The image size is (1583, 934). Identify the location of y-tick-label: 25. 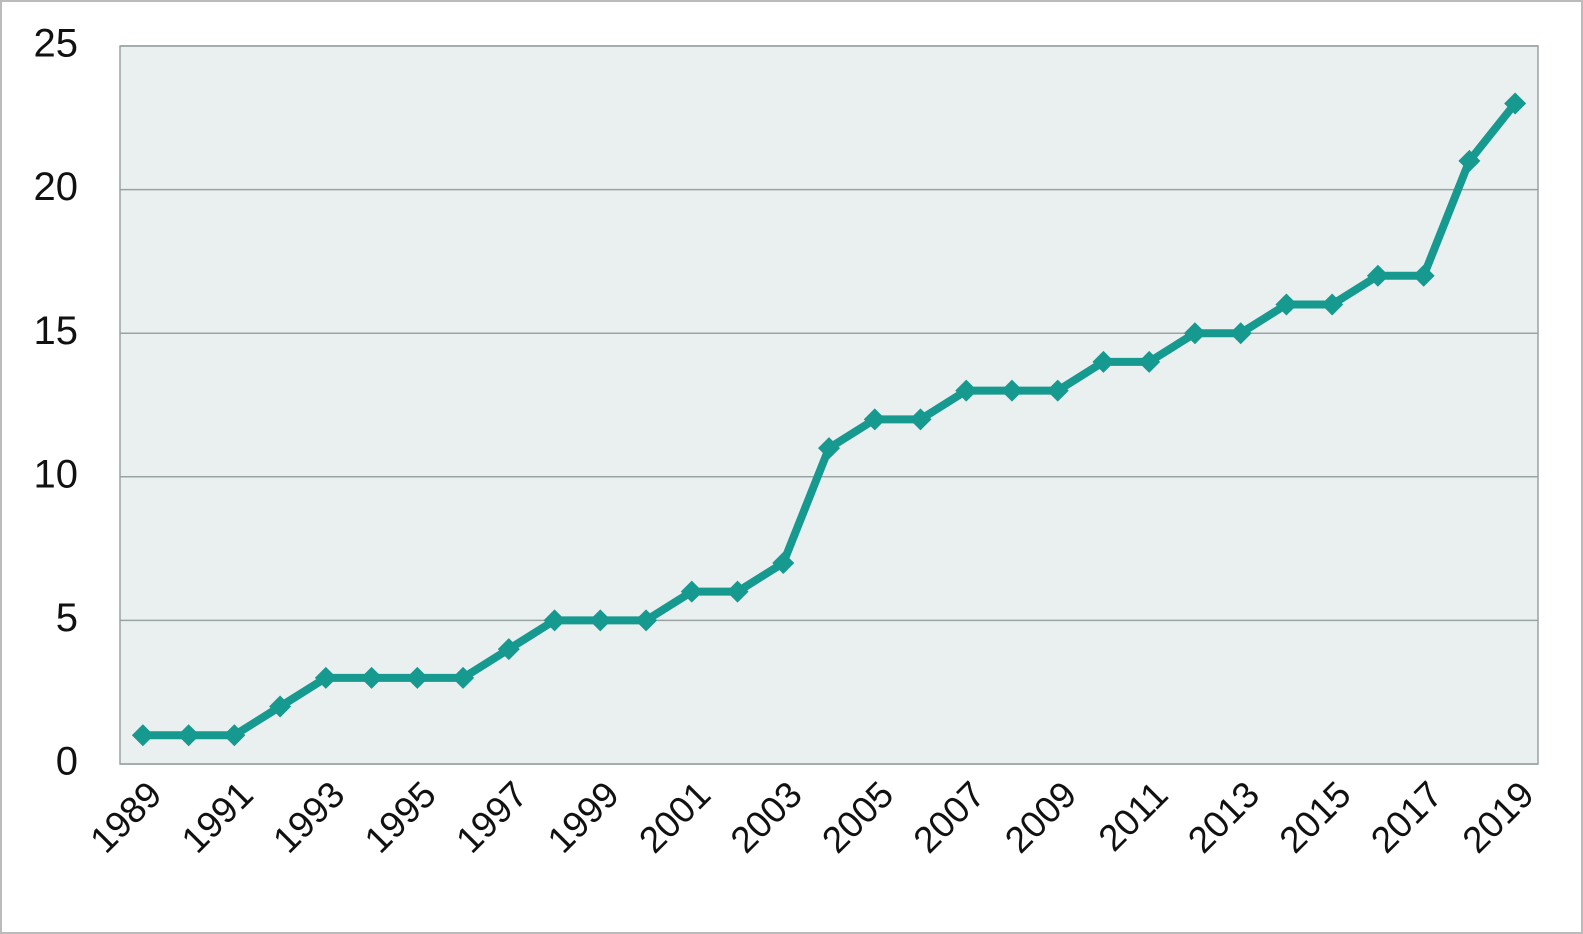
(56, 44).